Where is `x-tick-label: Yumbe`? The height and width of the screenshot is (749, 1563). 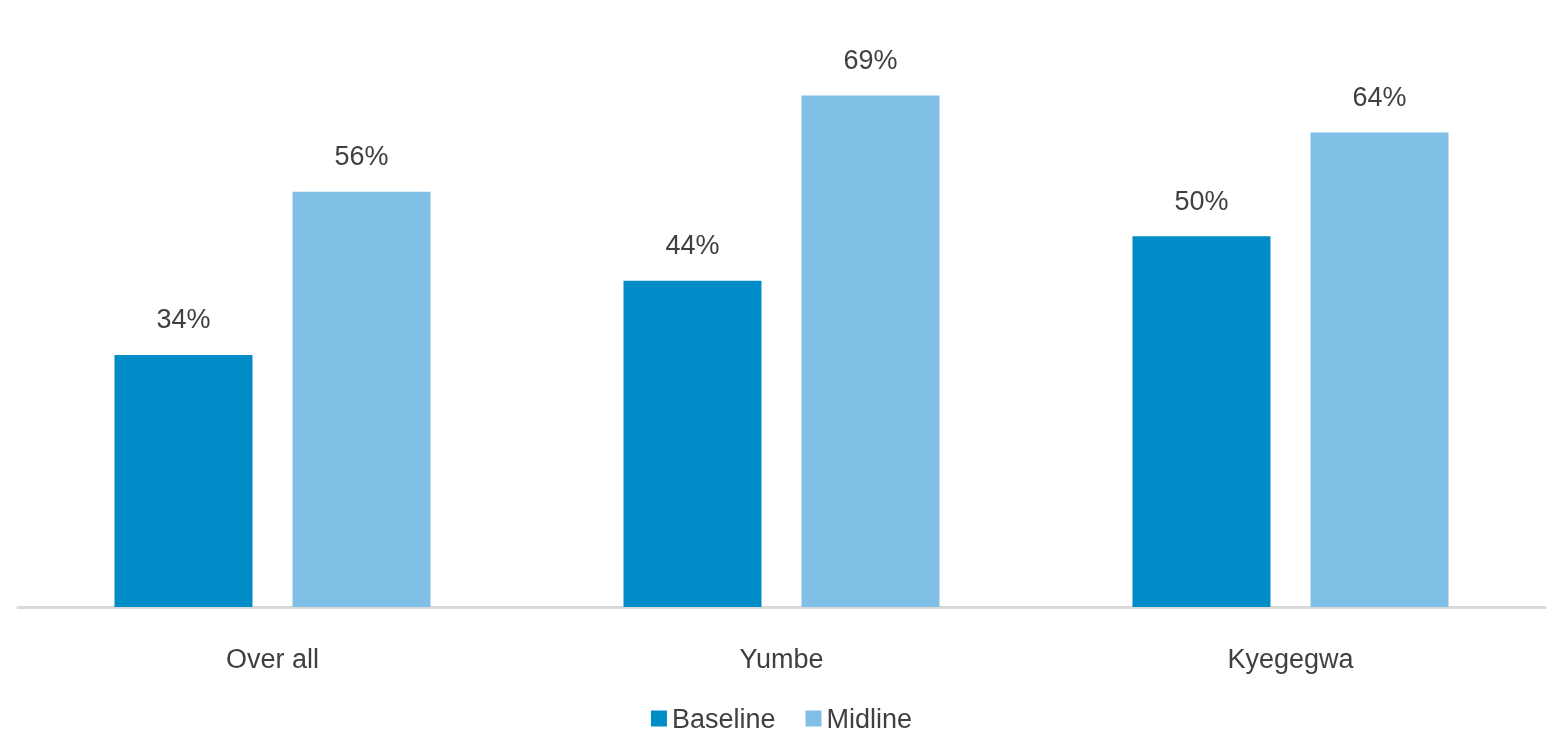 x-tick-label: Yumbe is located at coordinates (781, 658).